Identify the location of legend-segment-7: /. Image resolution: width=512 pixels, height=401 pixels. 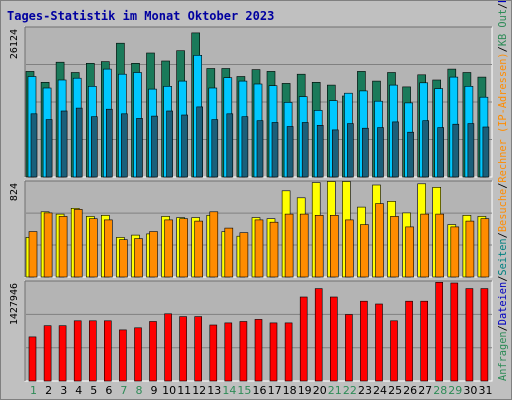
(503, 186).